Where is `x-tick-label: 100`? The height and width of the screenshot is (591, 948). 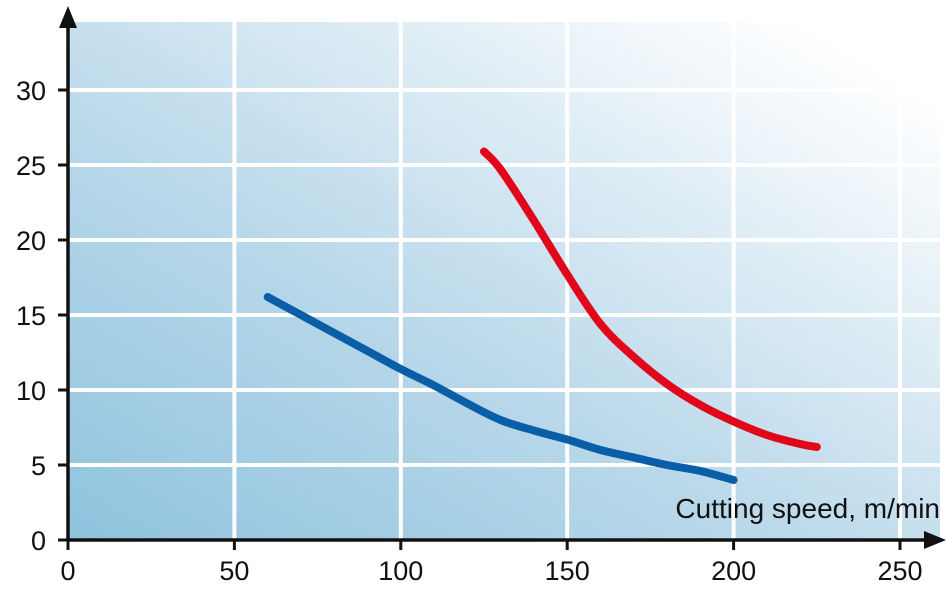
x-tick-label: 100 is located at coordinates (400, 571).